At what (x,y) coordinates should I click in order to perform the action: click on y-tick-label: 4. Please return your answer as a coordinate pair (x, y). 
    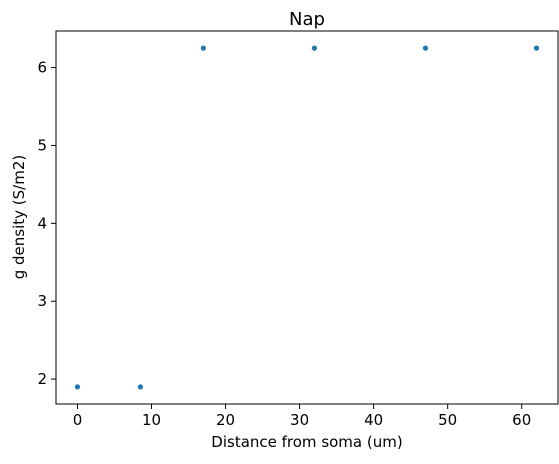
    Looking at the image, I should click on (42, 223).